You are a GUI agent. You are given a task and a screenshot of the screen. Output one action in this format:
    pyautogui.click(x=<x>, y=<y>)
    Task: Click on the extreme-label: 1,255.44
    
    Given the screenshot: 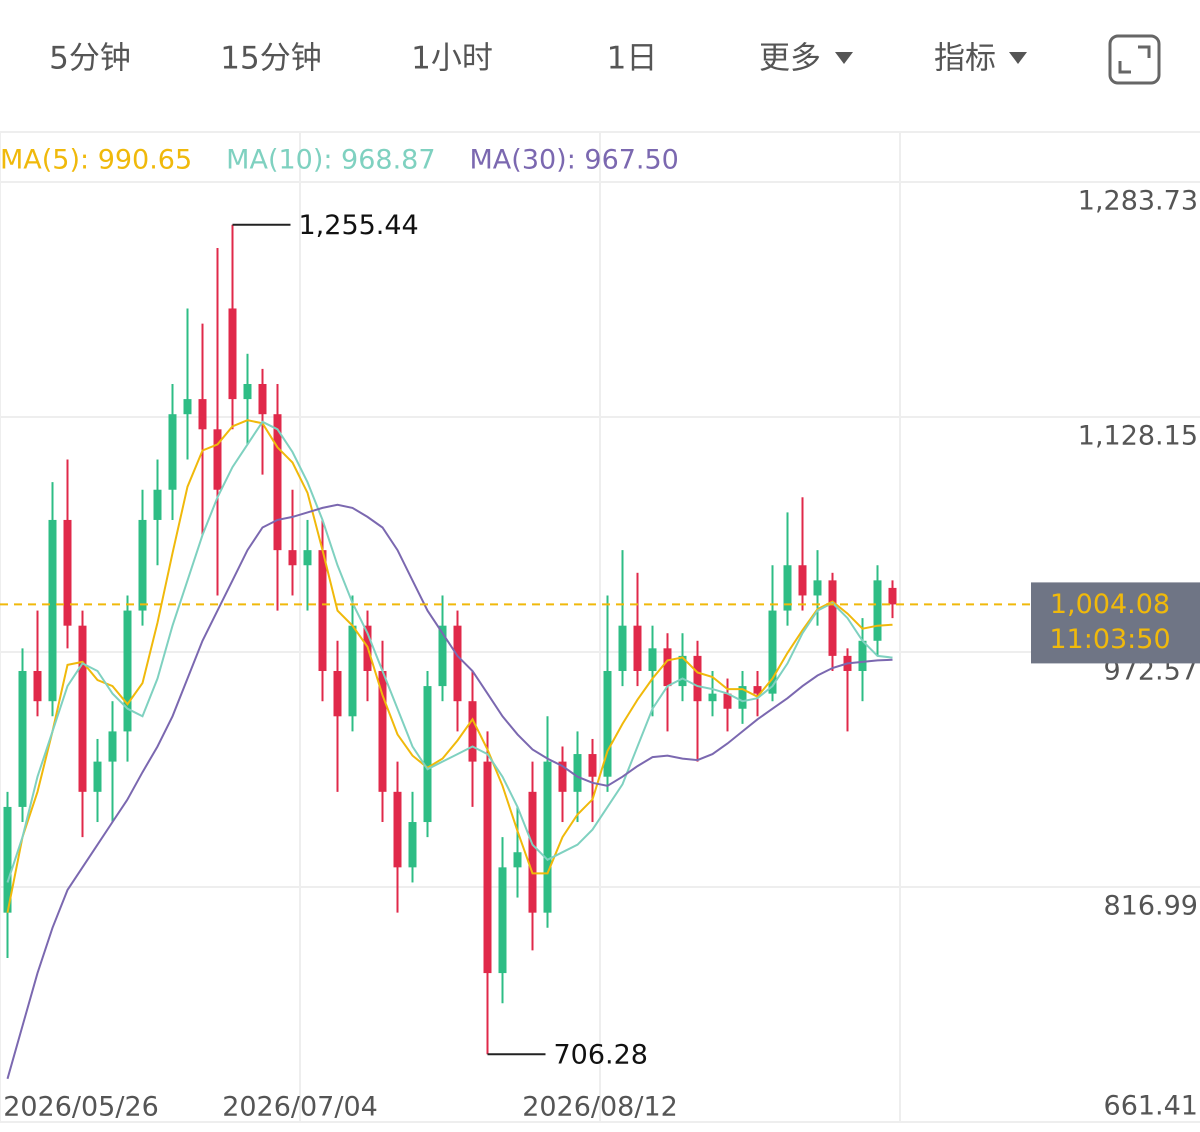 What is the action you would take?
    pyautogui.click(x=359, y=225)
    